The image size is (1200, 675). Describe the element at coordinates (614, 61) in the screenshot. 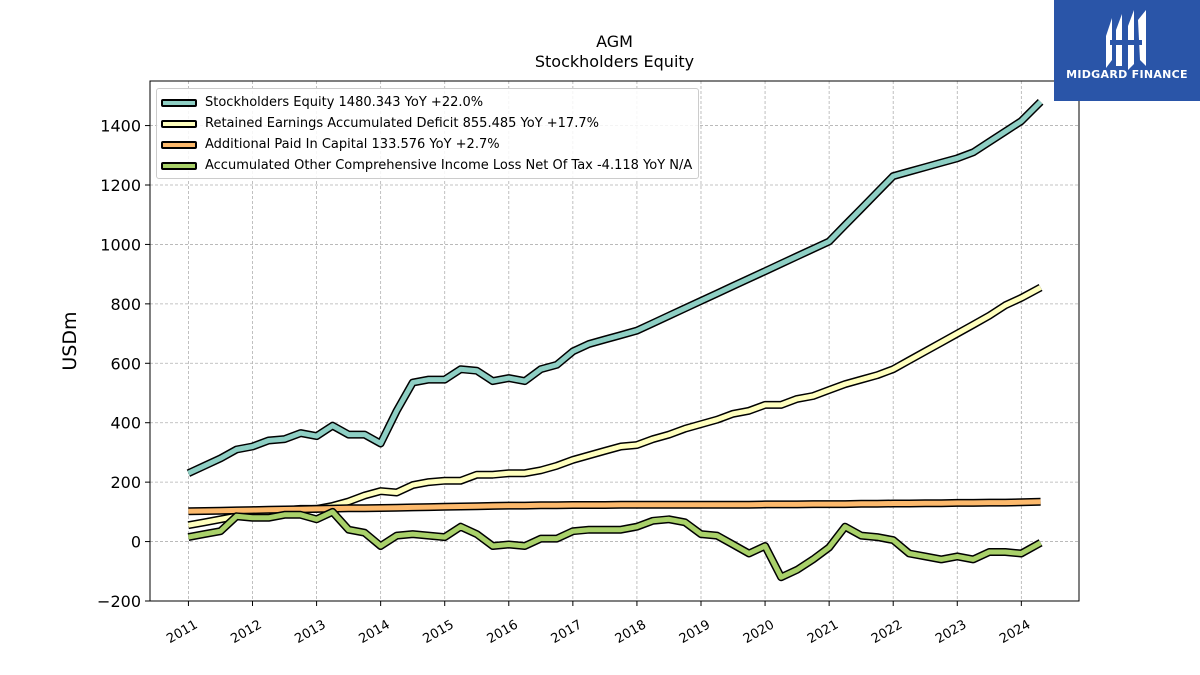

I see `chart-subtitle: Stockholders Equity` at that location.